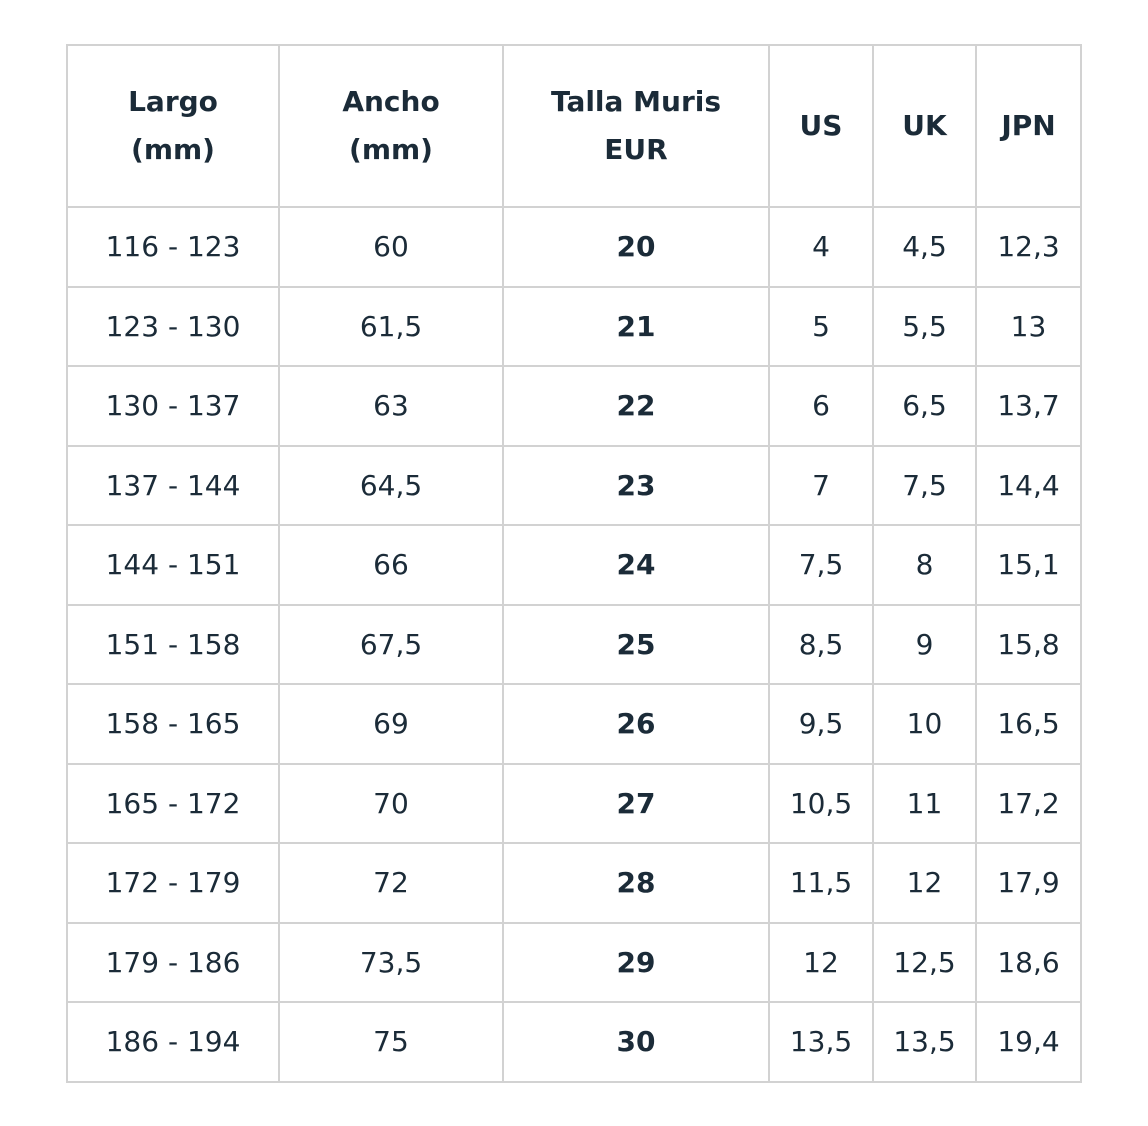 This screenshot has height=1126, width=1148. I want to click on table-cell: 11,5, so click(821, 883).